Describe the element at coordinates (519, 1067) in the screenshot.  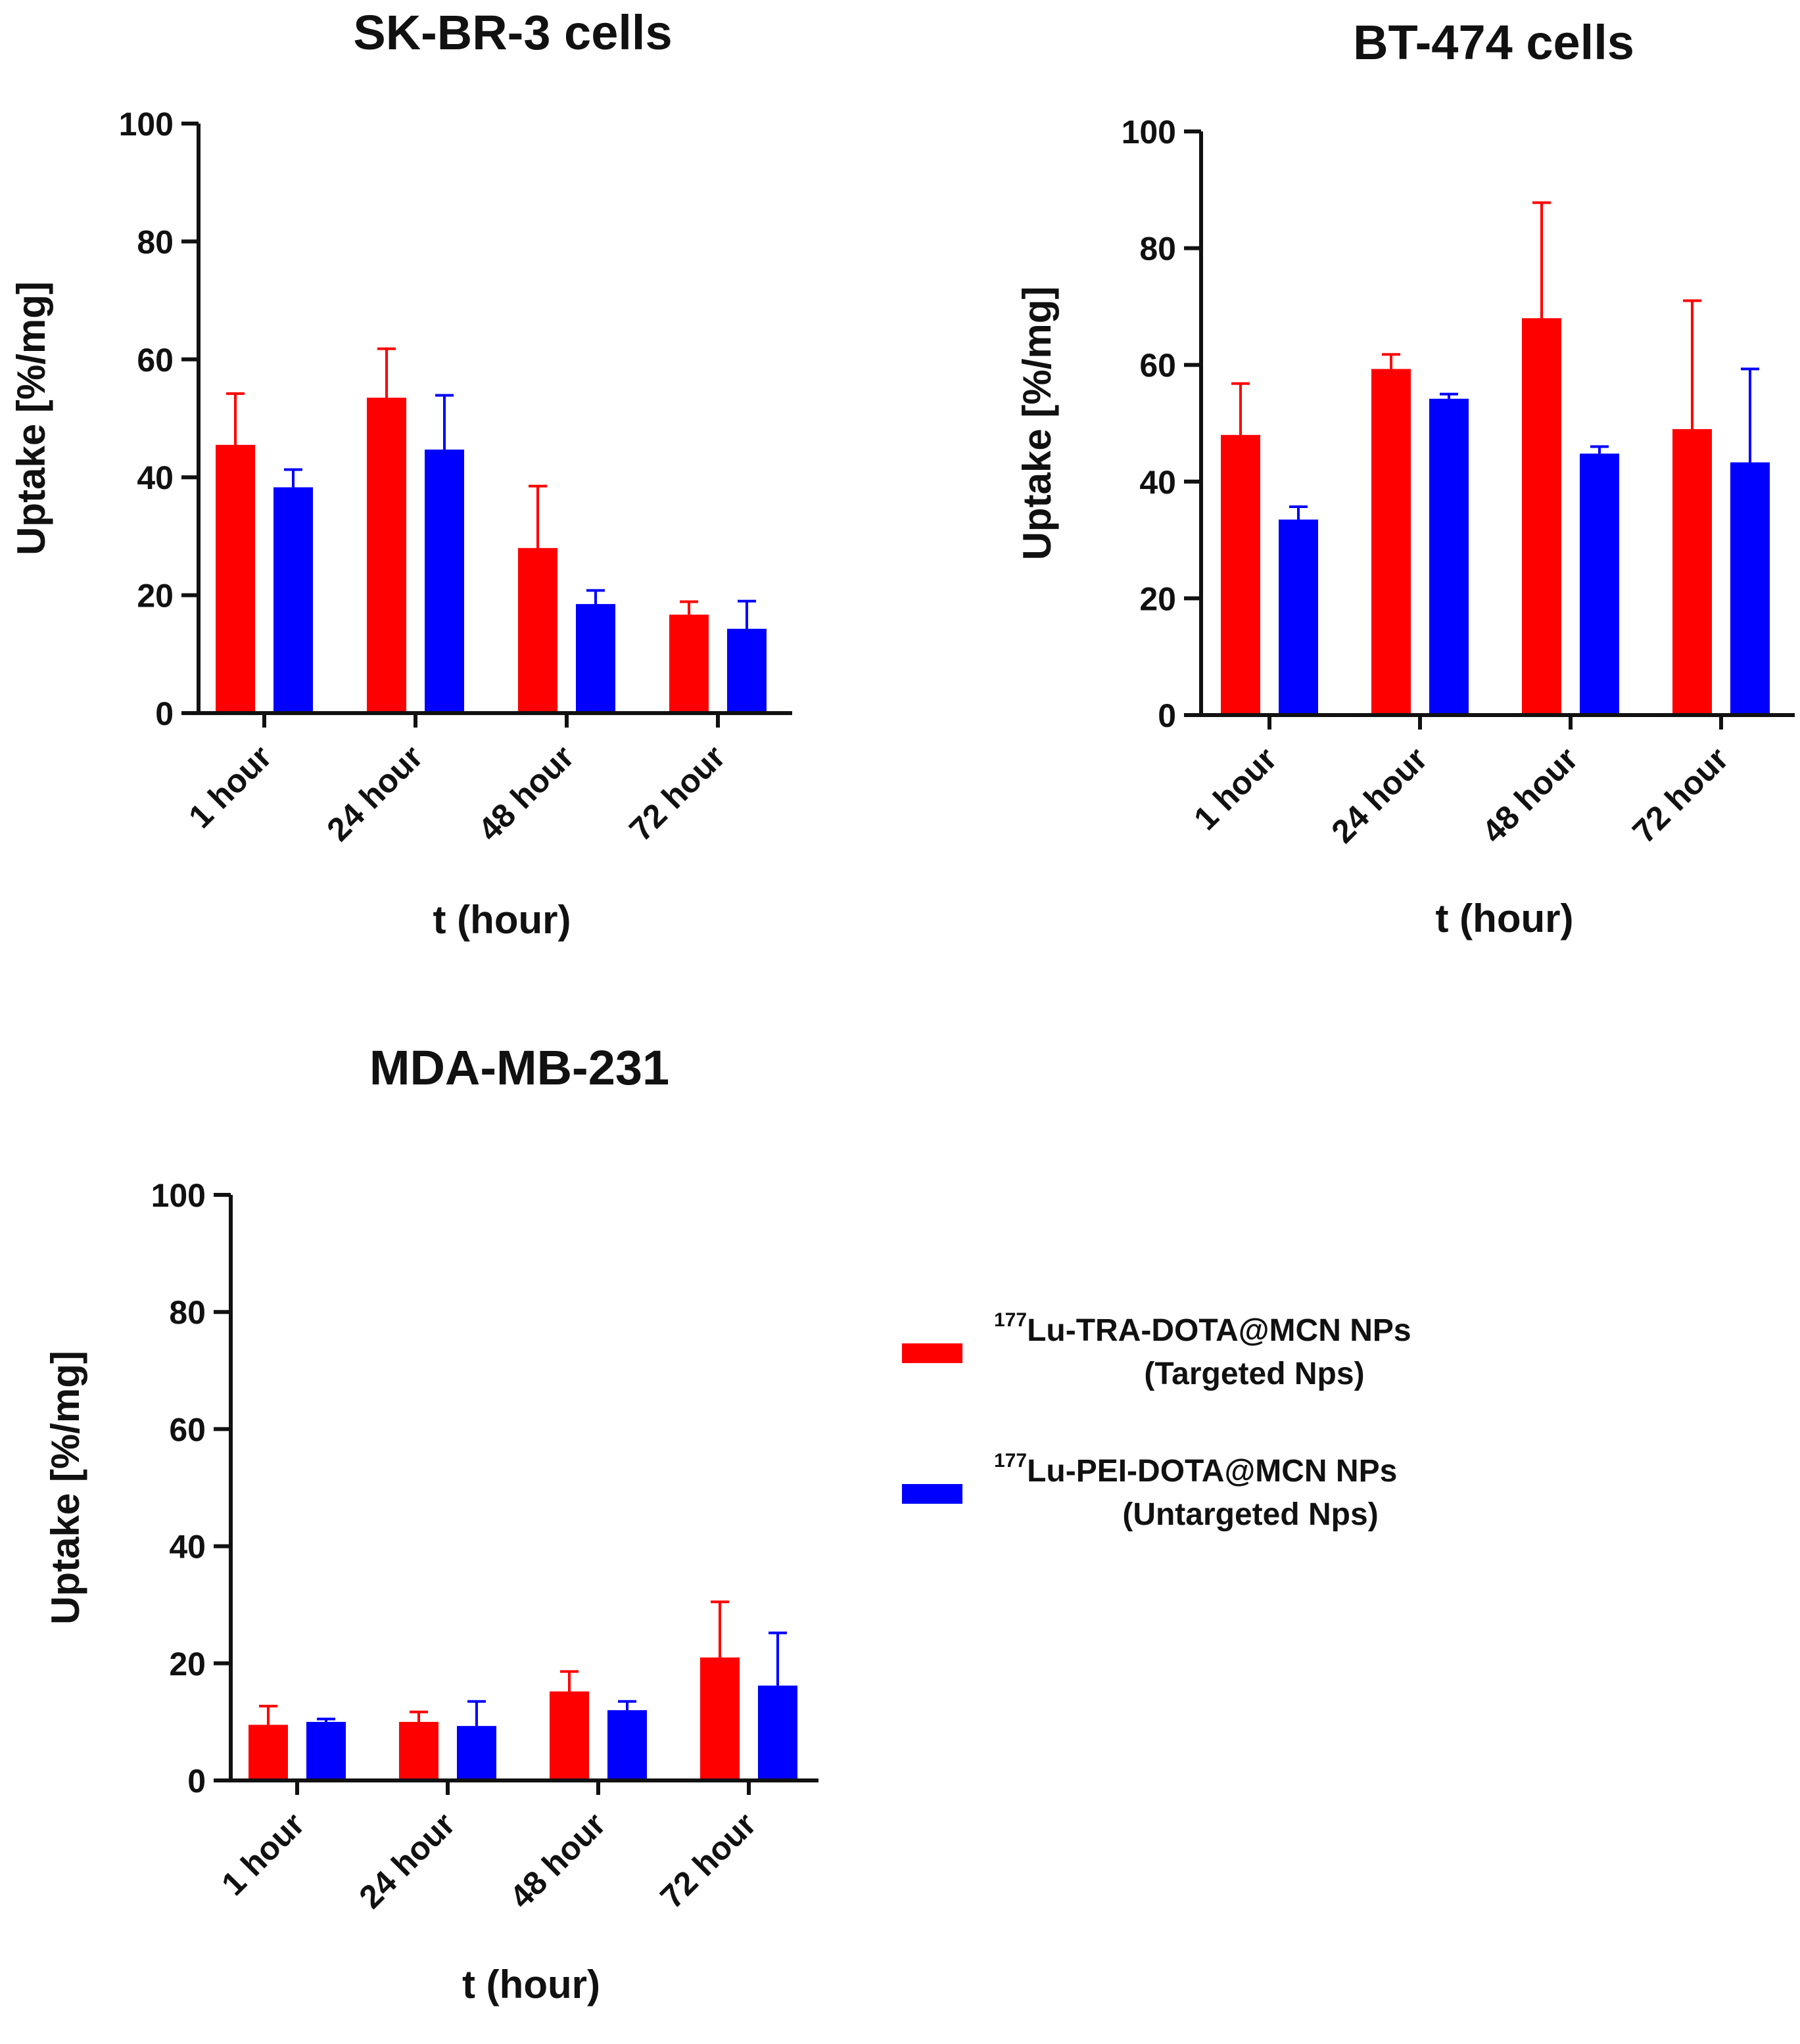
I see `chart-title: MDA-MB-231` at that location.